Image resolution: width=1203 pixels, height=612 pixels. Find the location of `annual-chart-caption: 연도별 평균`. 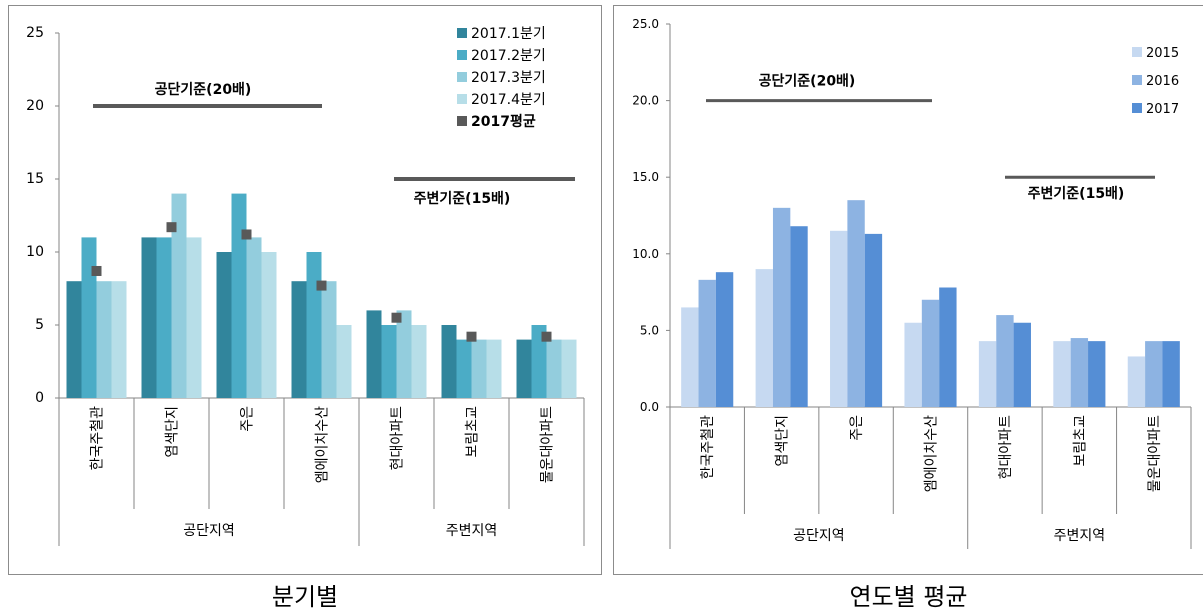

annual-chart-caption: 연도별 평균 is located at coordinates (908, 597).